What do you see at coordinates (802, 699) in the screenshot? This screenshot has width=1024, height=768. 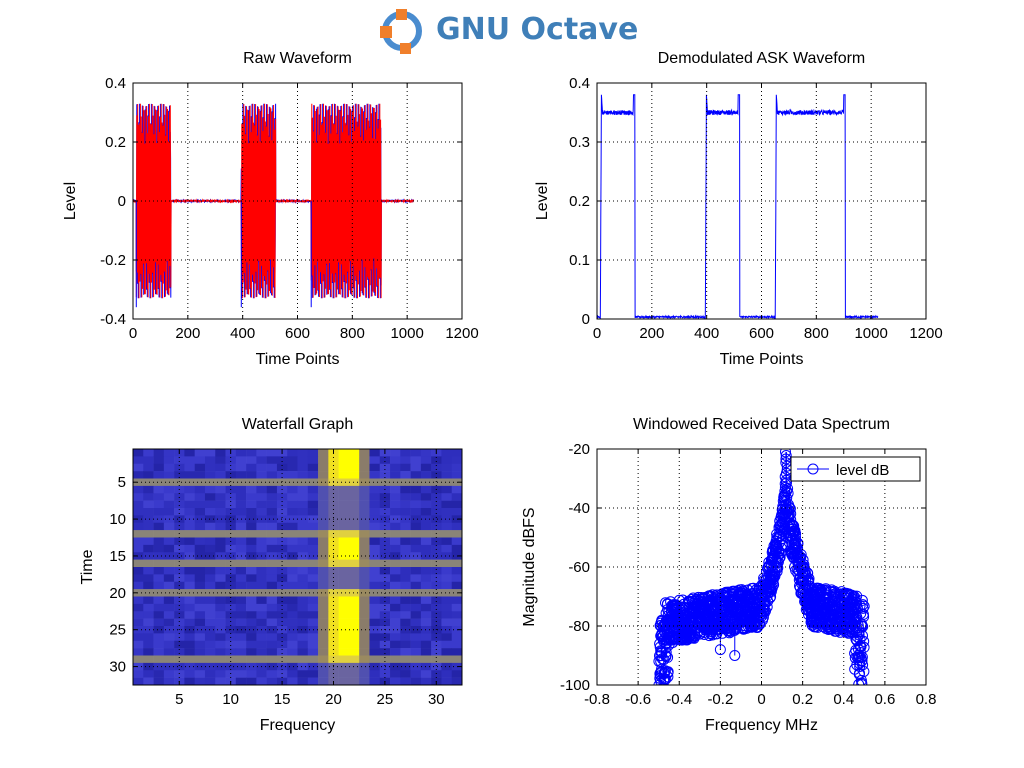 I see `x-tick-label: 0.2` at bounding box center [802, 699].